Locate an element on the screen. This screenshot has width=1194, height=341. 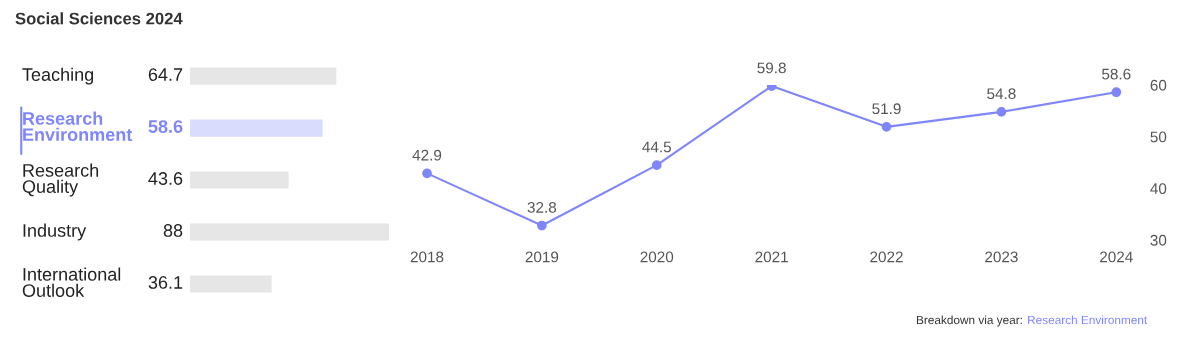
y-tick-label: Research Environment is located at coordinates (78, 126).